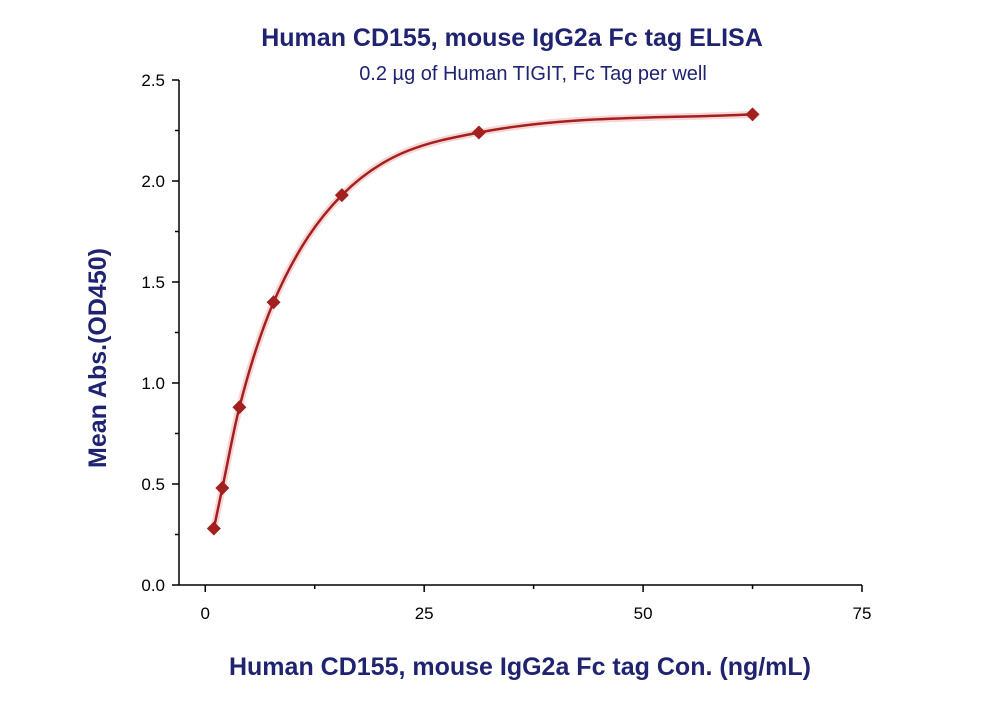 The width and height of the screenshot is (1000, 702). Describe the element at coordinates (153, 181) in the screenshot. I see `y-tick-label: 2.0` at that location.